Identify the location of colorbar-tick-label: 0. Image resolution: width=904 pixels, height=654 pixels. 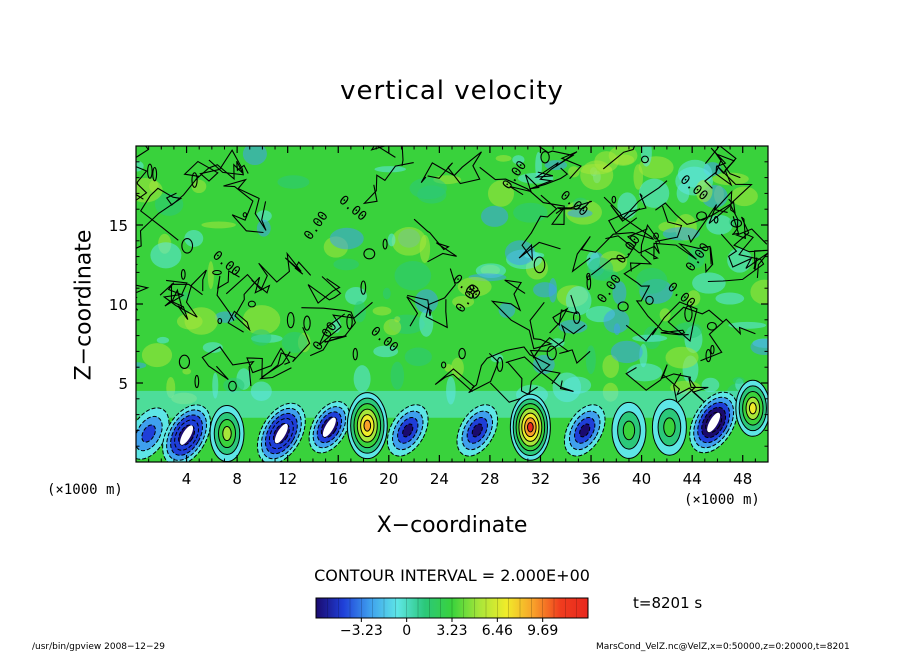
(406, 631).